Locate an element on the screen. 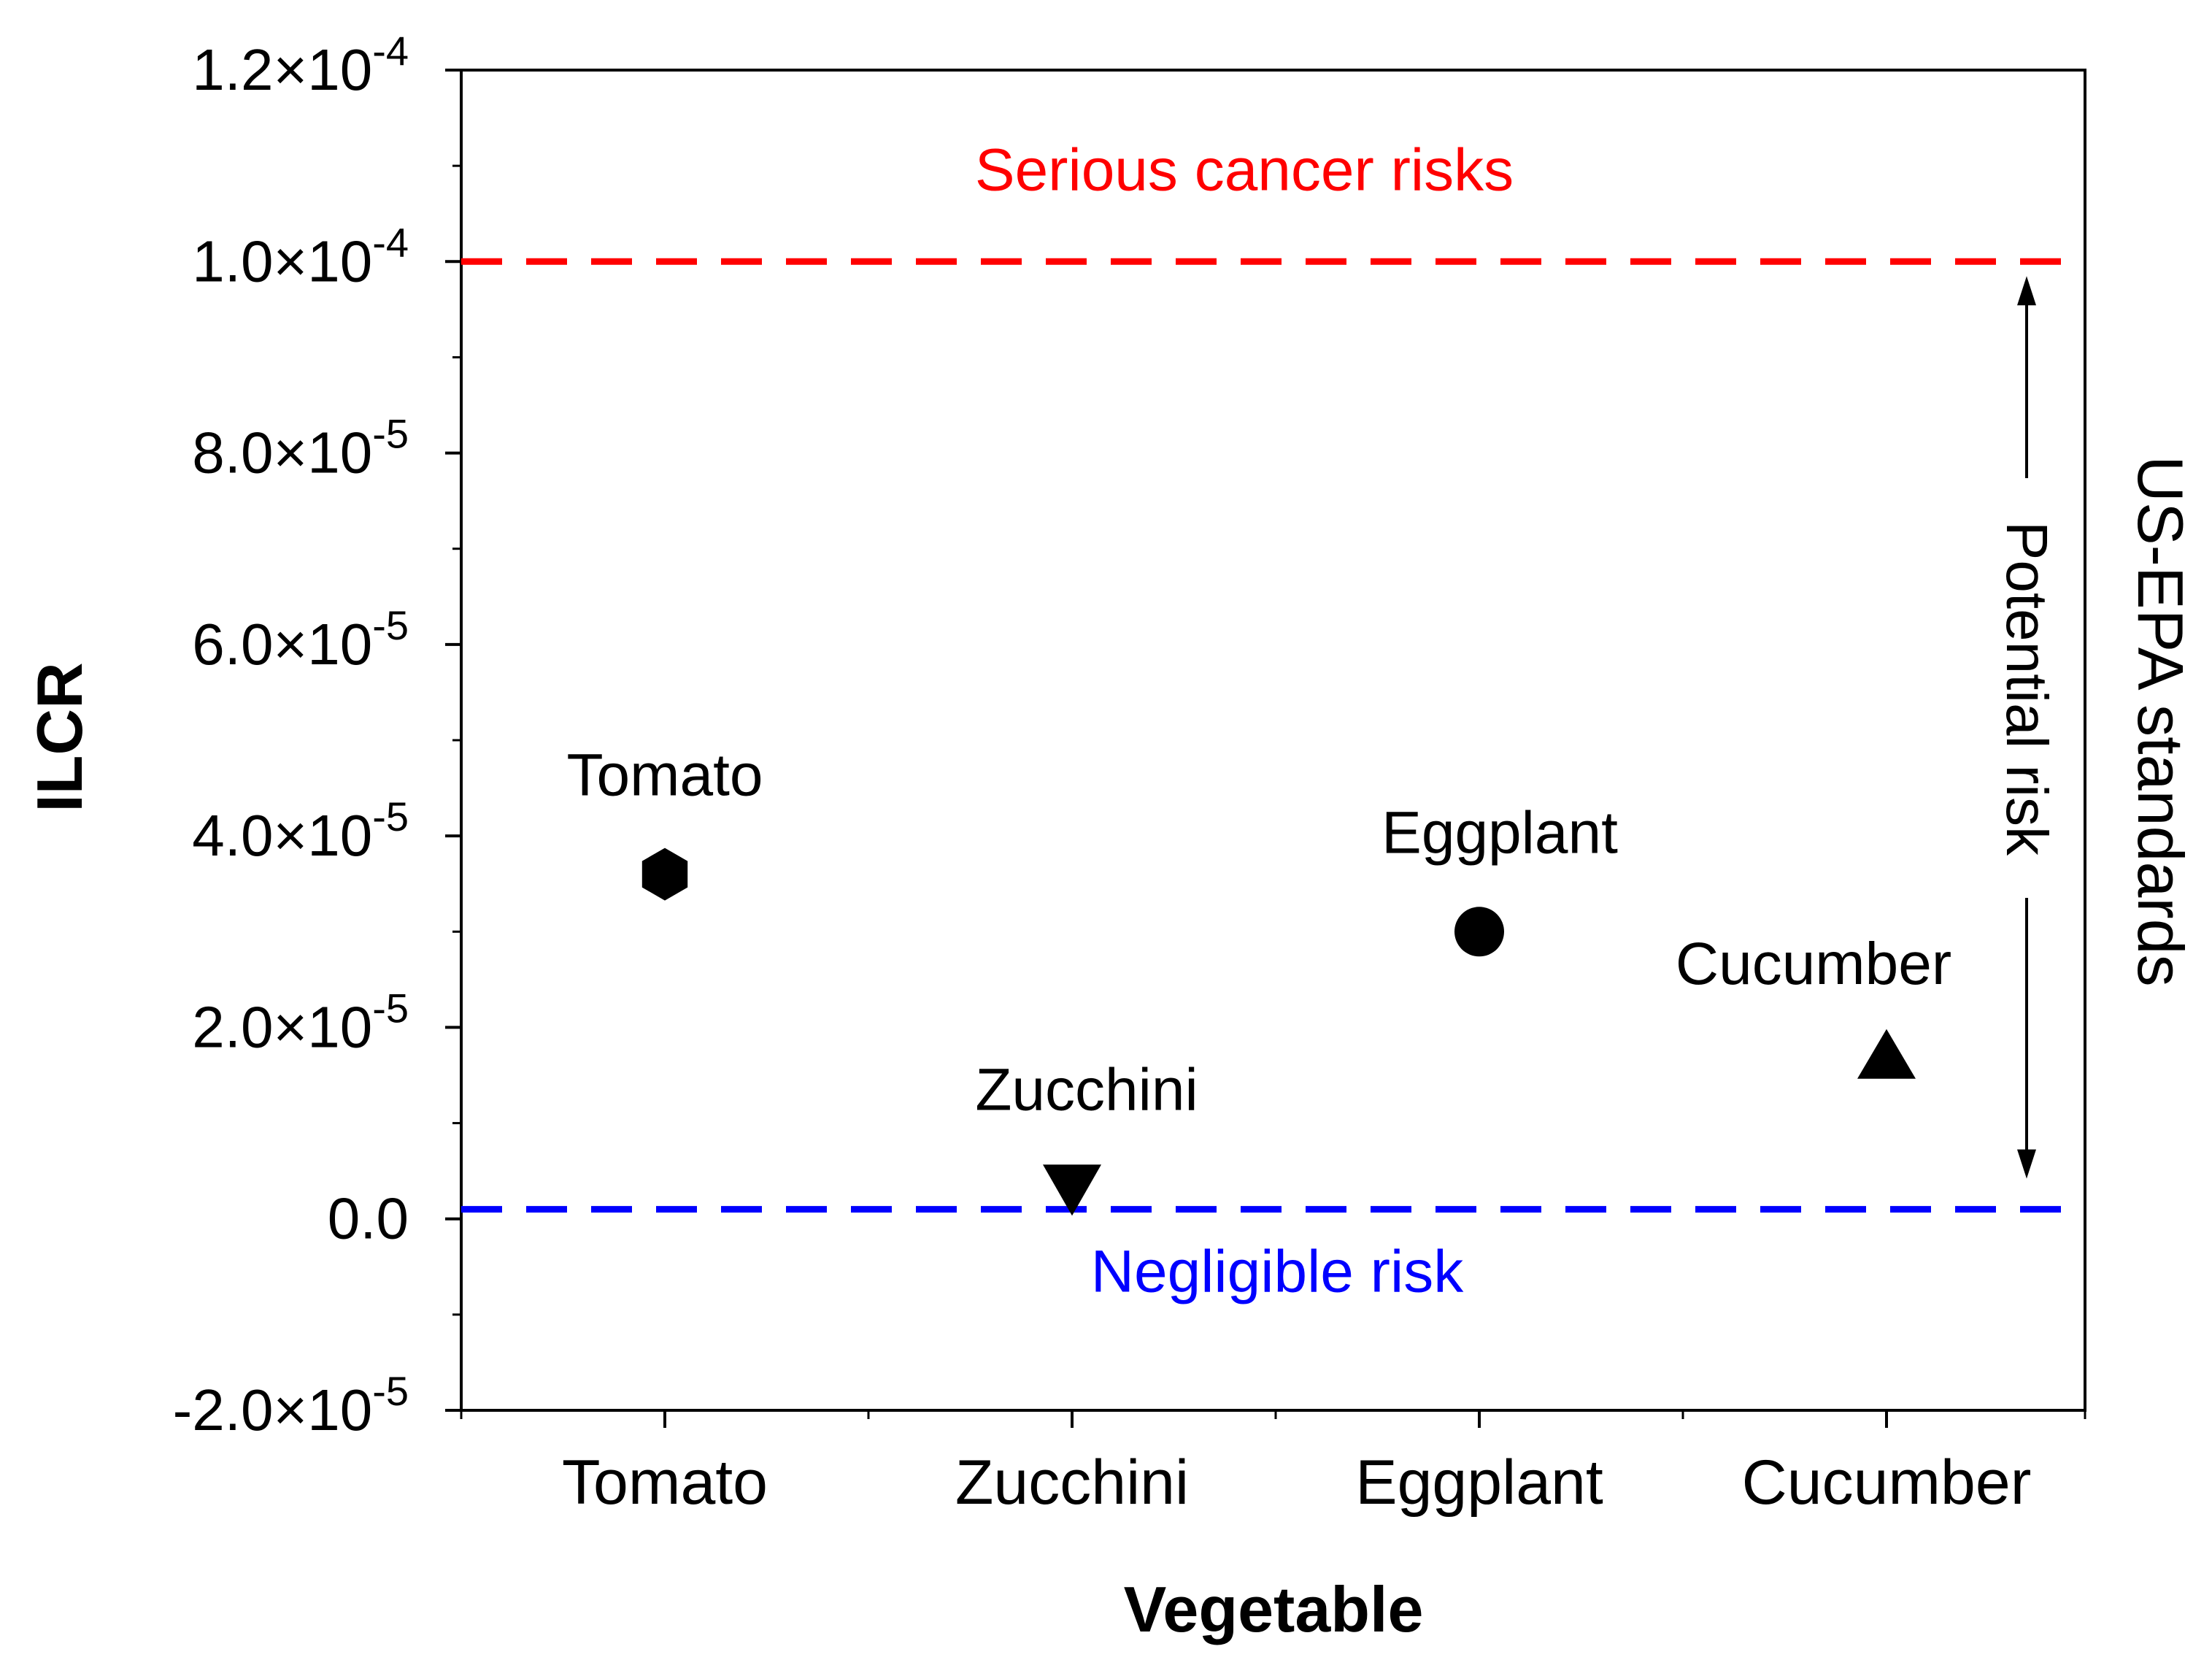 The width and height of the screenshot is (2212, 1668). risk-arrow-down-head is located at coordinates (2027, 1164).